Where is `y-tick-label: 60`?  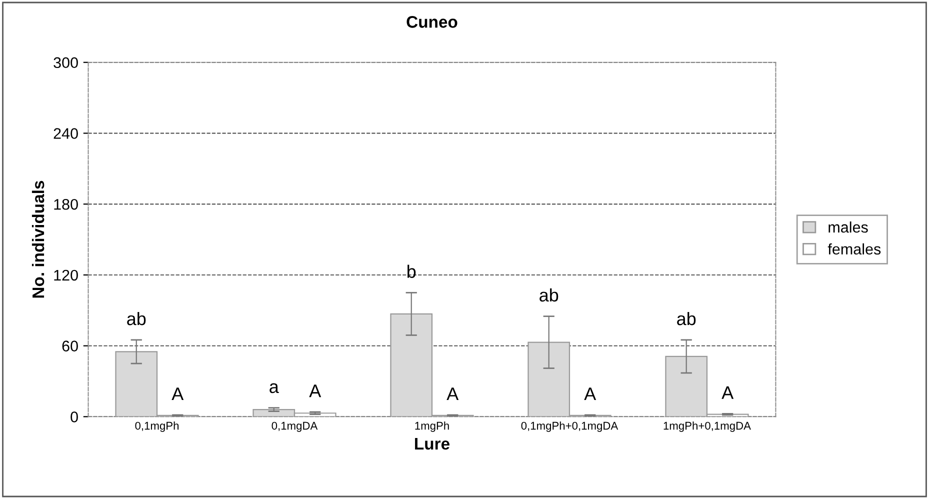
y-tick-label: 60 is located at coordinates (70, 346).